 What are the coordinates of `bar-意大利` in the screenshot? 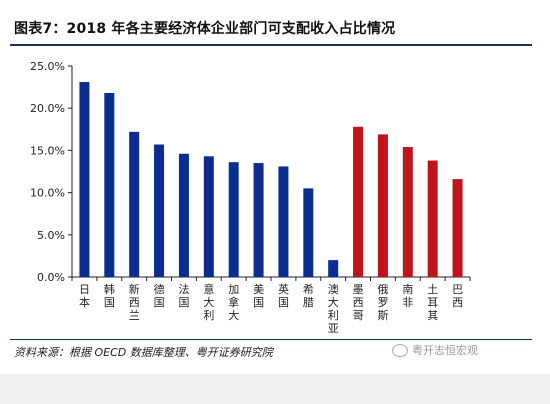 It's located at (208, 216).